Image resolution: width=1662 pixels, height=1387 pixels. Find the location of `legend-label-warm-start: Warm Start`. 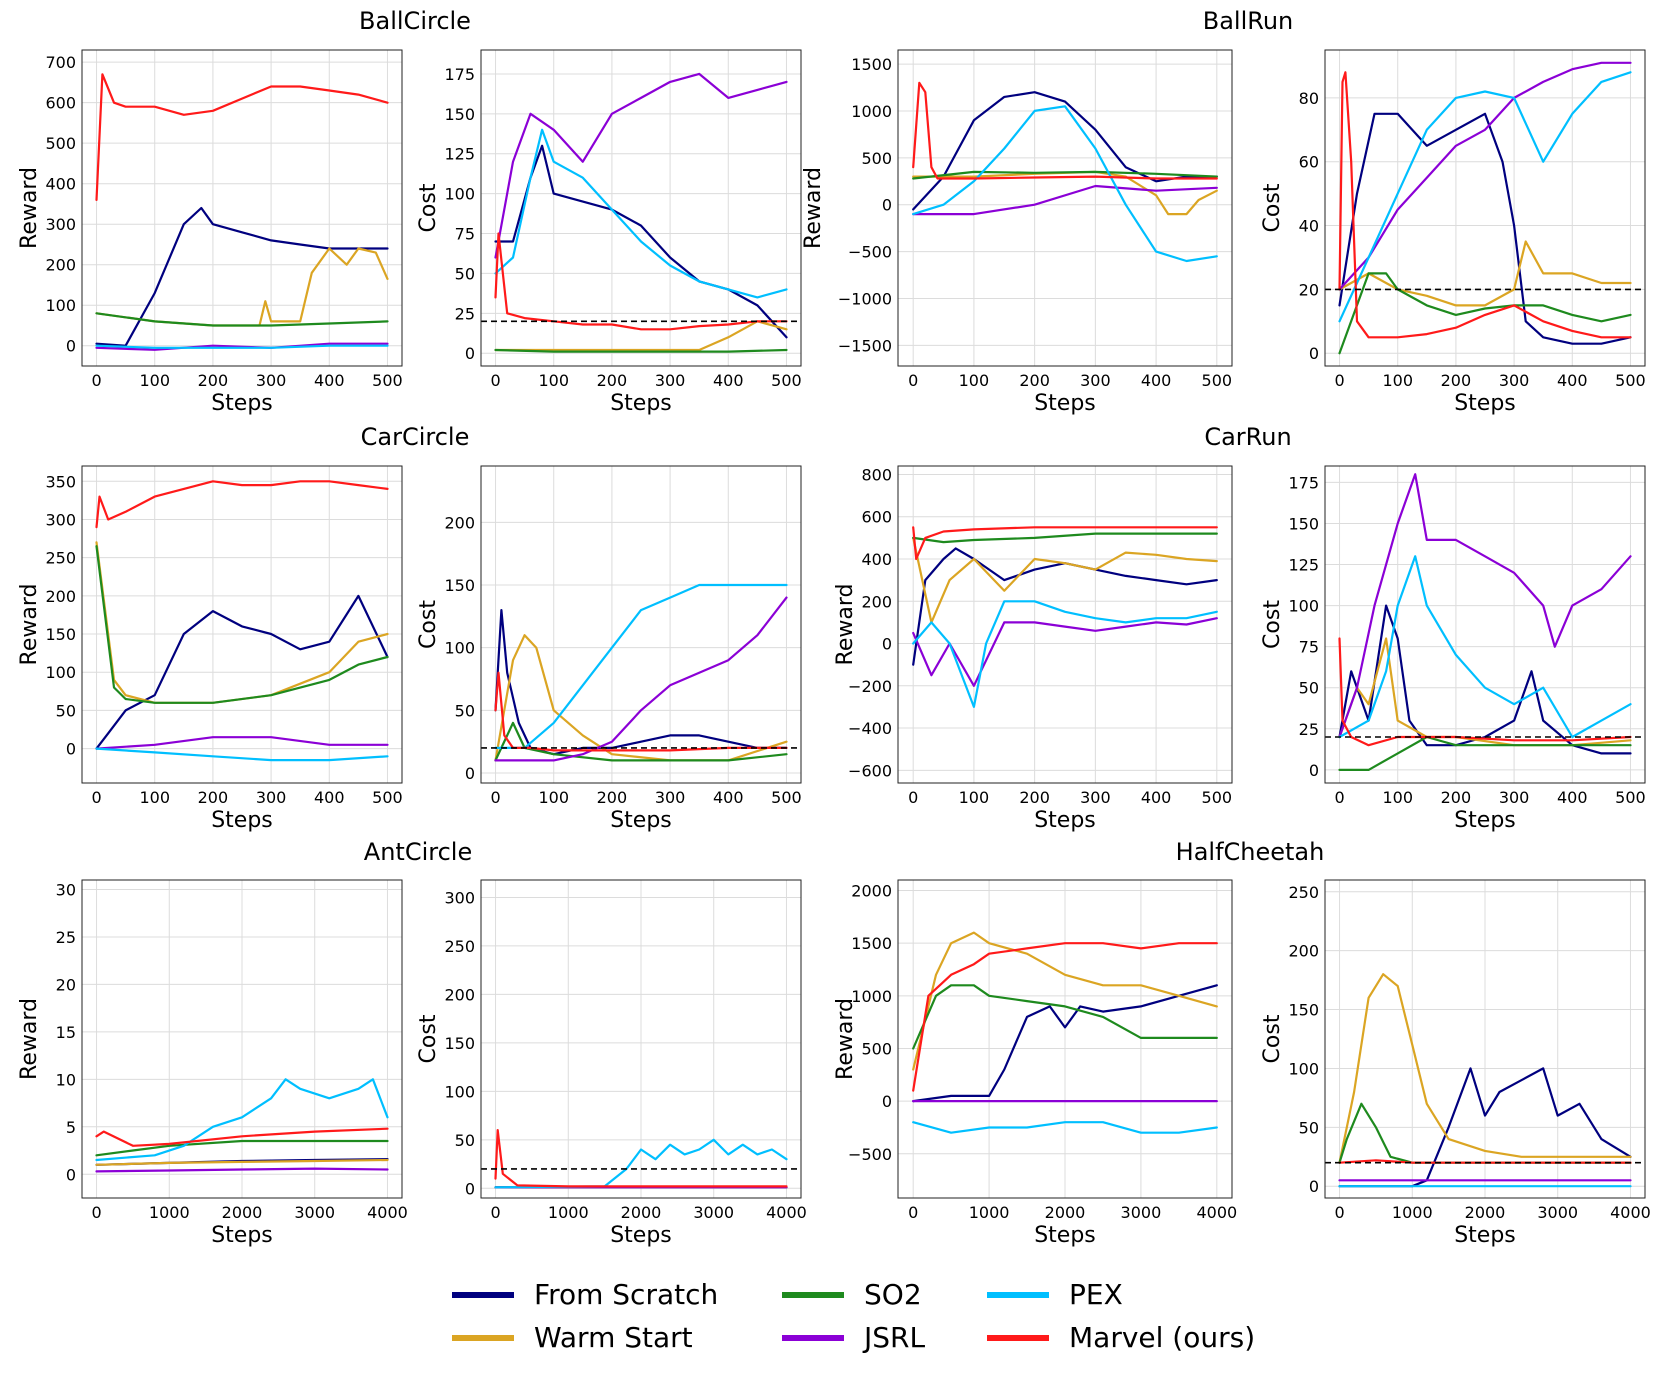

legend-label-warm-start: Warm Start is located at coordinates (613, 1337).